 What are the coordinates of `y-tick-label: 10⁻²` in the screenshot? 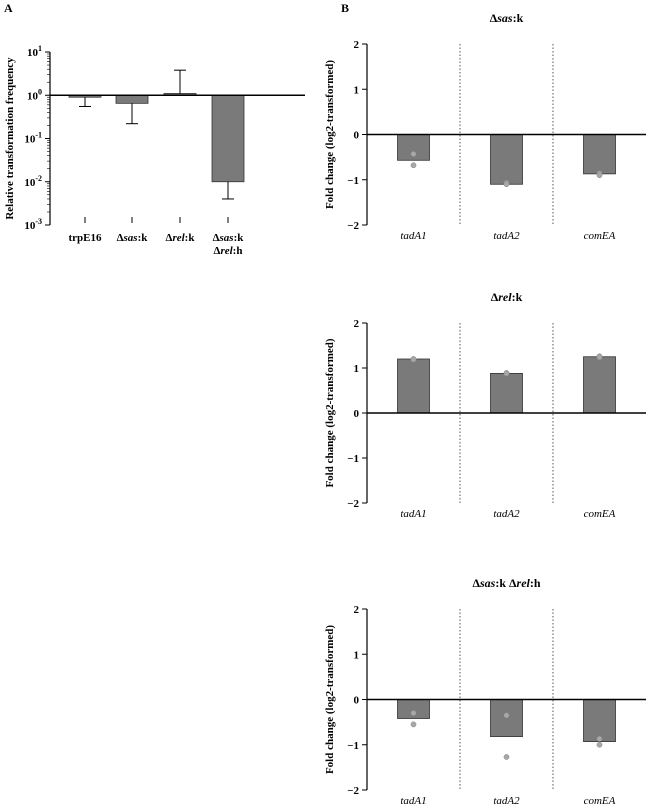 It's located at (33, 181).